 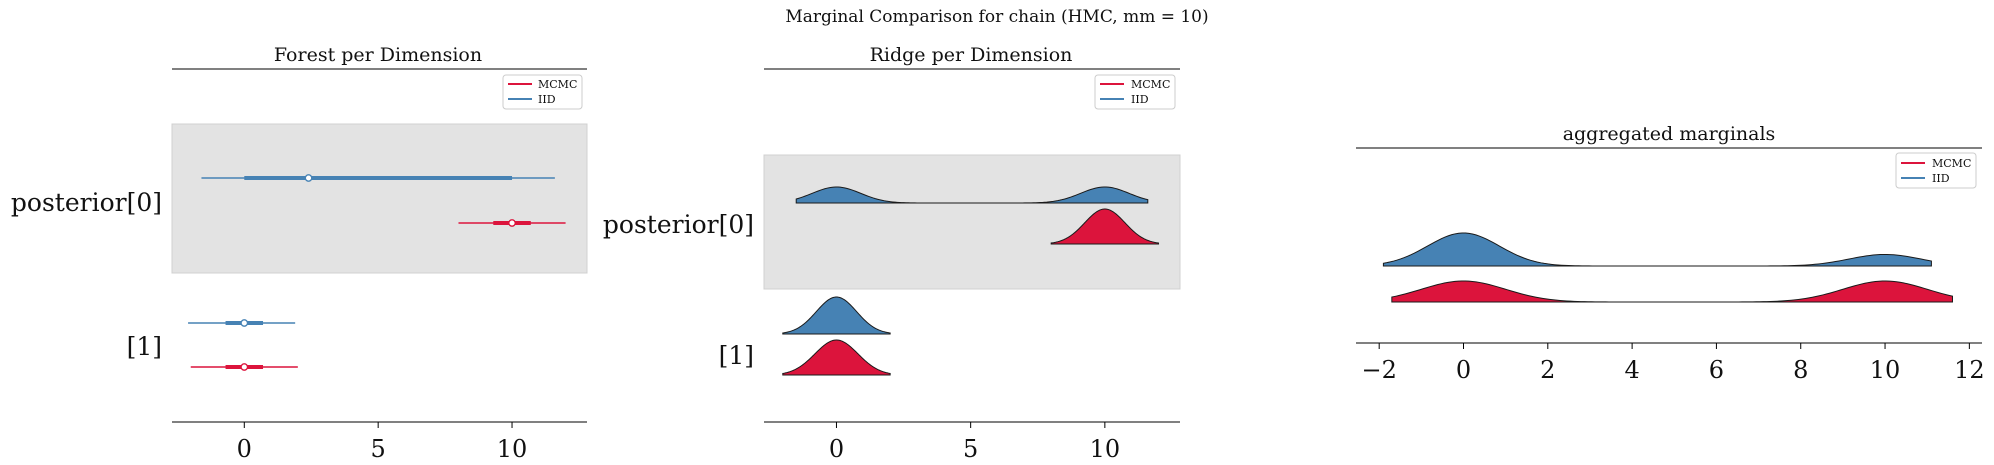 I want to click on ridge-mcmc-row1-density, so click(x=836, y=357).